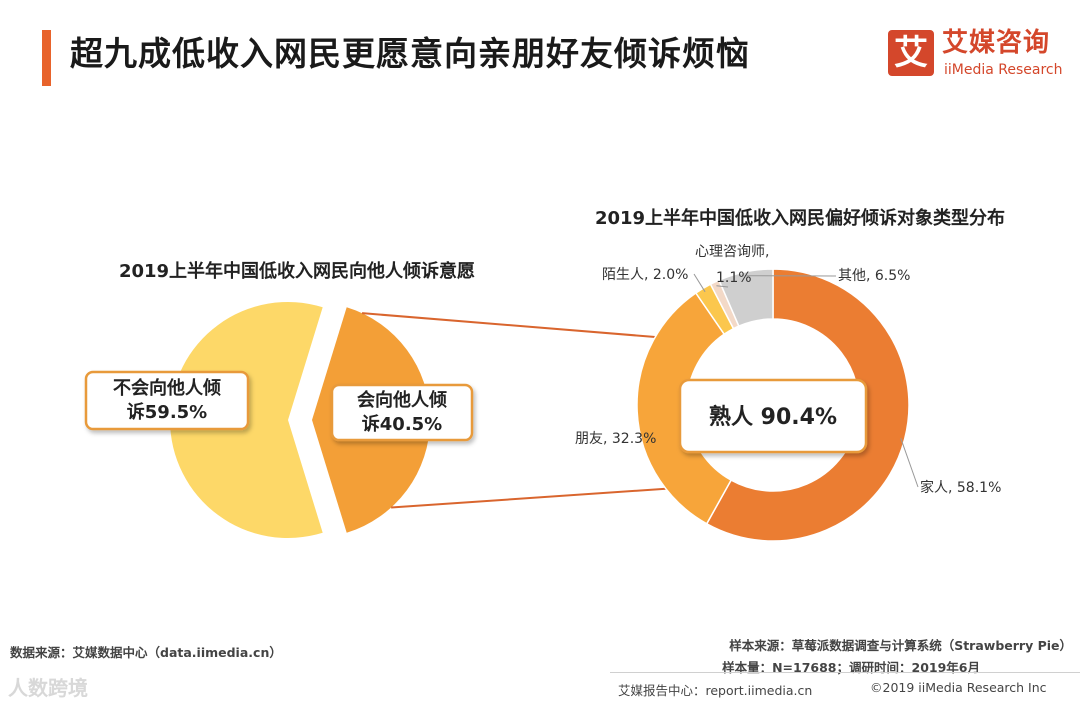  I want to click on slice-label-no-line2: 诉59.5%, so click(167, 412).